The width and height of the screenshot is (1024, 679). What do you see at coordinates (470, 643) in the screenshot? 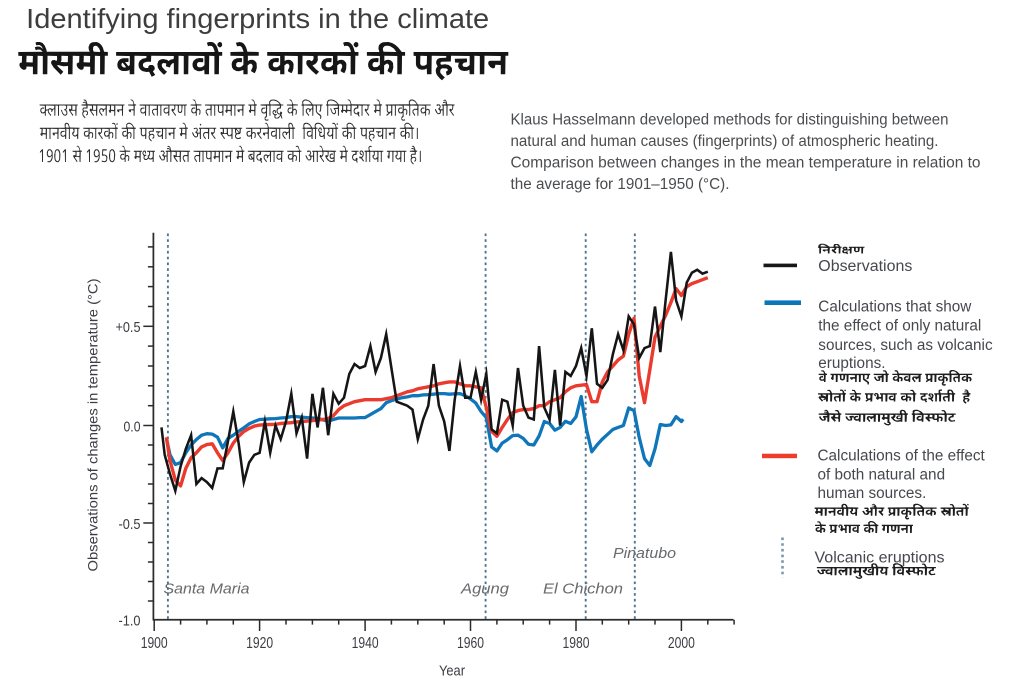
I see `svg-text: 1960` at bounding box center [470, 643].